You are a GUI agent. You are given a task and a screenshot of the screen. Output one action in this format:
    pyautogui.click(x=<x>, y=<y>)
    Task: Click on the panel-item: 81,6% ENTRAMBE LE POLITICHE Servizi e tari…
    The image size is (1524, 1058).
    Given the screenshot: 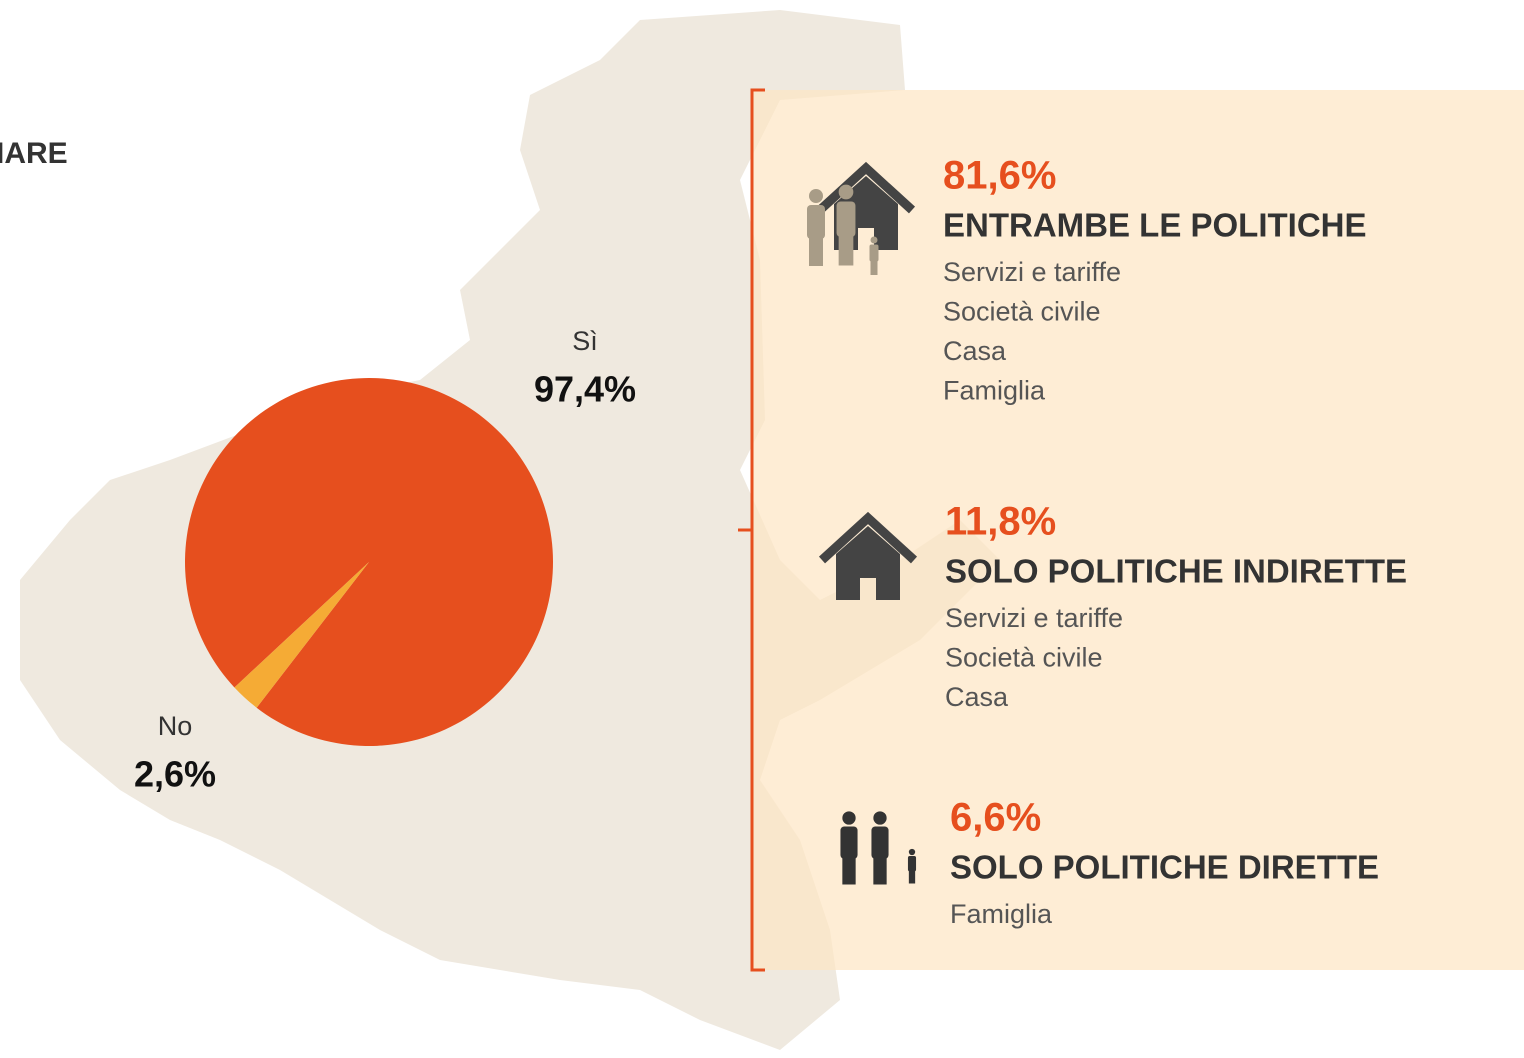 What is the action you would take?
    pyautogui.click(x=1087, y=280)
    